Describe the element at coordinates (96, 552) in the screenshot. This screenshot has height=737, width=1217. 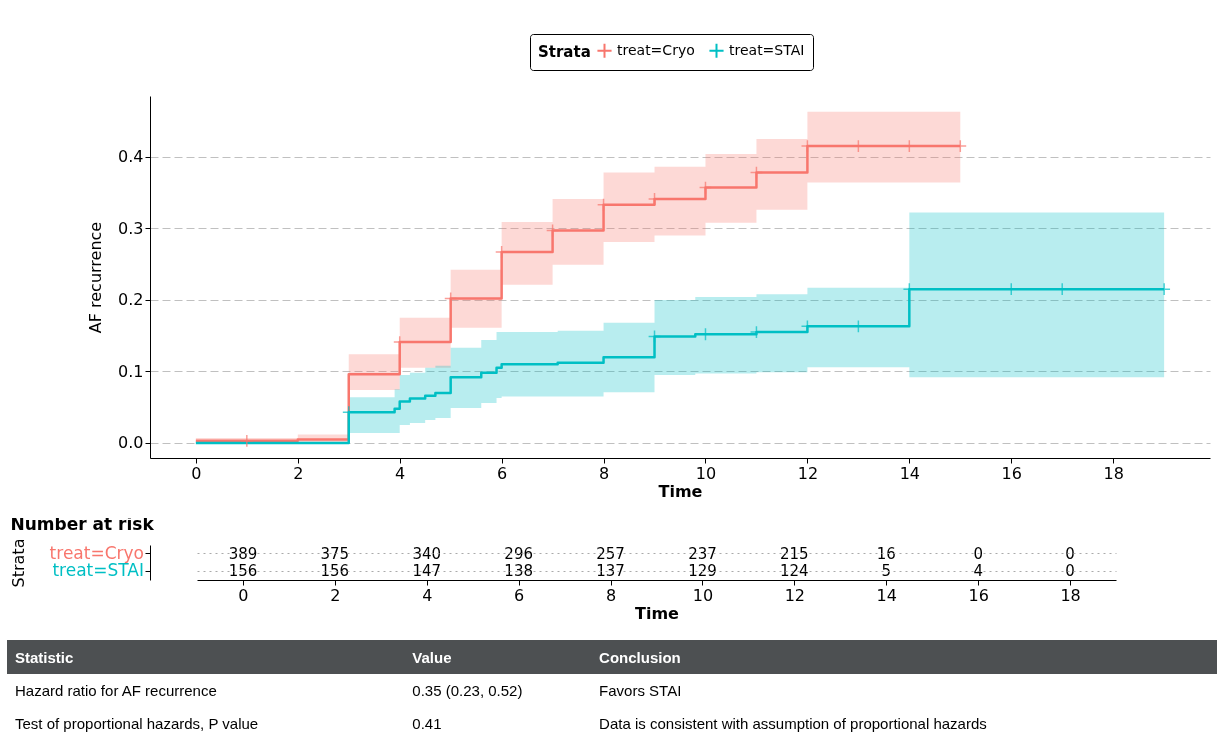
I see `y-tick-label: treat=Cryo` at that location.